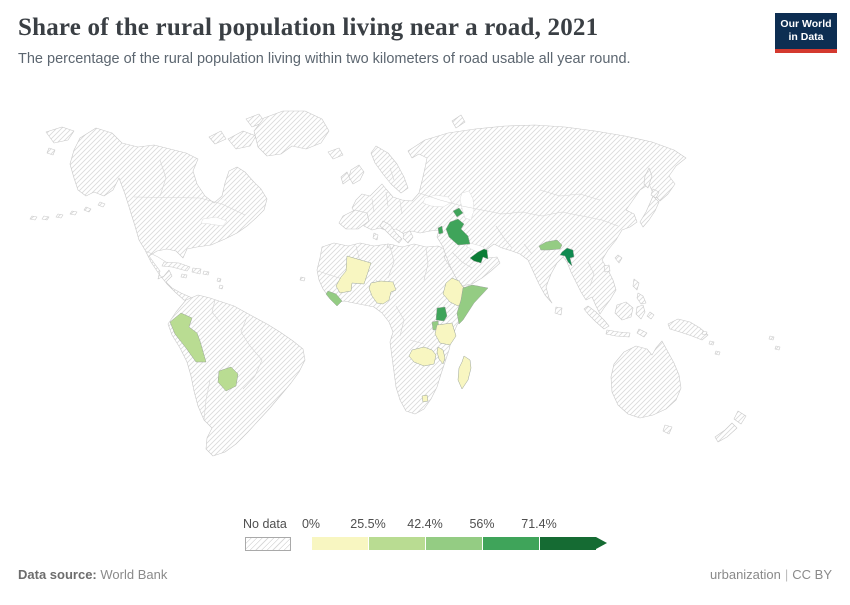 The width and height of the screenshot is (850, 605). What do you see at coordinates (356, 174) in the screenshot?
I see `landmass-uk` at bounding box center [356, 174].